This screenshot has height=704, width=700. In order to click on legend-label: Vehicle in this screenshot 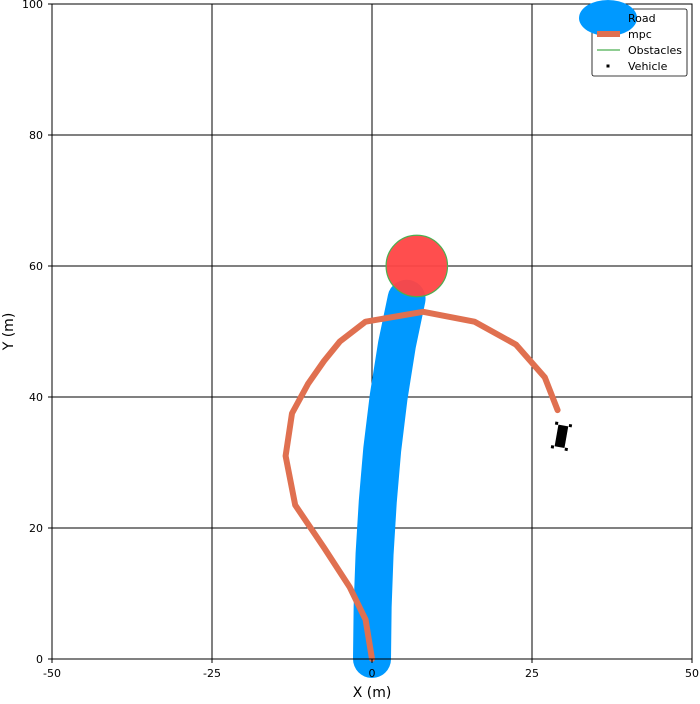, I will do `click(648, 66)`.